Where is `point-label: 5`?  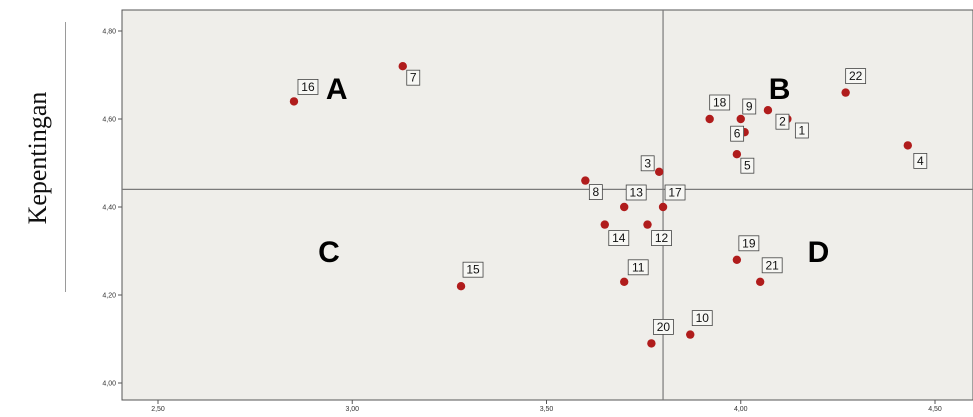
point-label: 5 is located at coordinates (747, 166).